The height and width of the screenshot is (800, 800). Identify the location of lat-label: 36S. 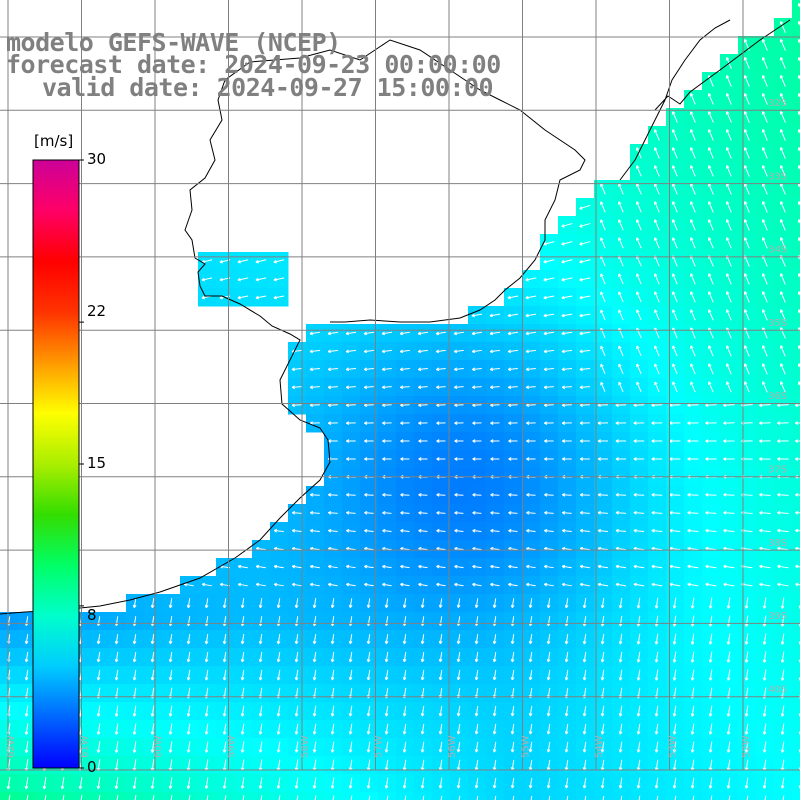
(777, 396).